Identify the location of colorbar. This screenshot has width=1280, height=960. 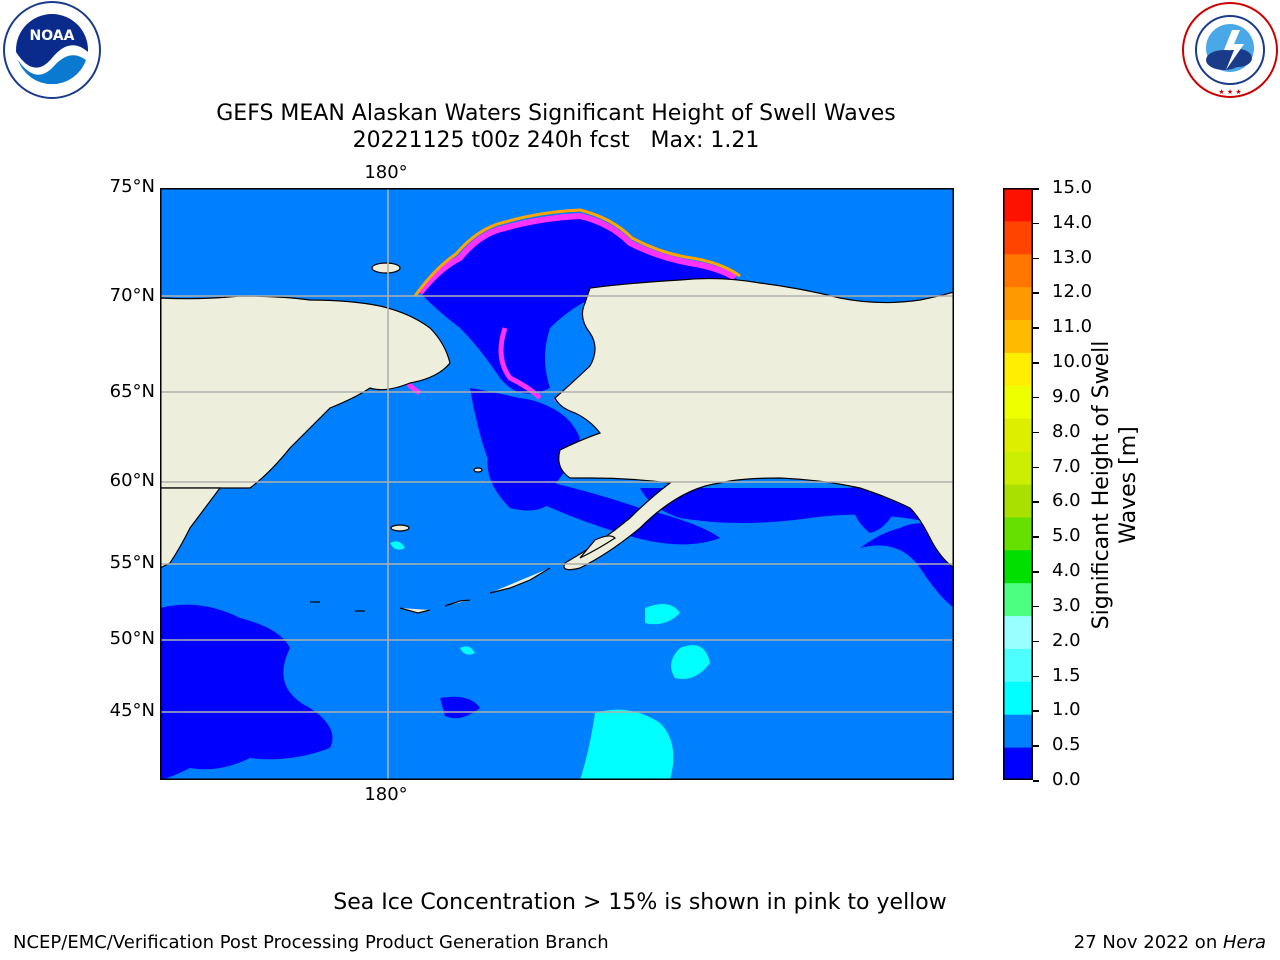
(1018, 484).